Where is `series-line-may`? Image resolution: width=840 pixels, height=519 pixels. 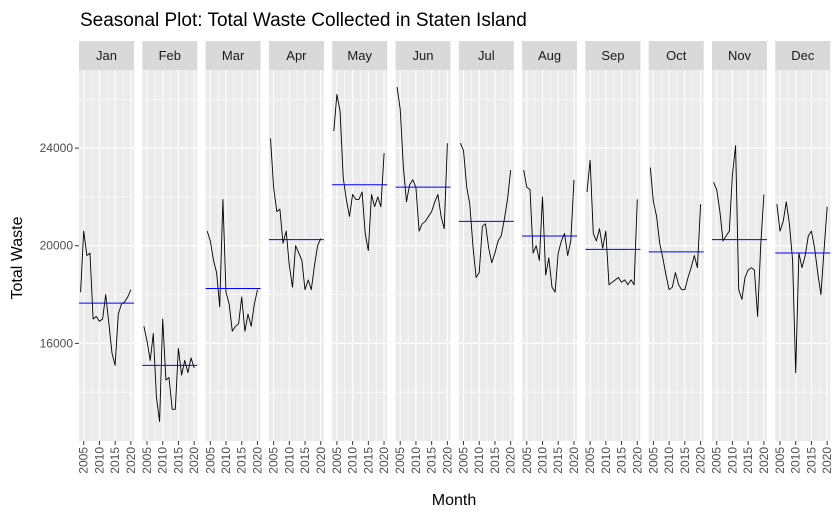
series-line-may is located at coordinates (359, 172).